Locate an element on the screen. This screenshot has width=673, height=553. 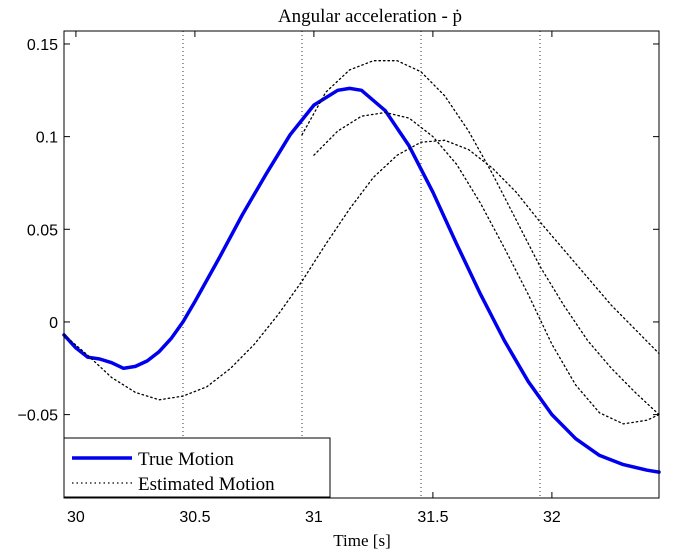
x-tick-label-2: 31 is located at coordinates (314, 517).